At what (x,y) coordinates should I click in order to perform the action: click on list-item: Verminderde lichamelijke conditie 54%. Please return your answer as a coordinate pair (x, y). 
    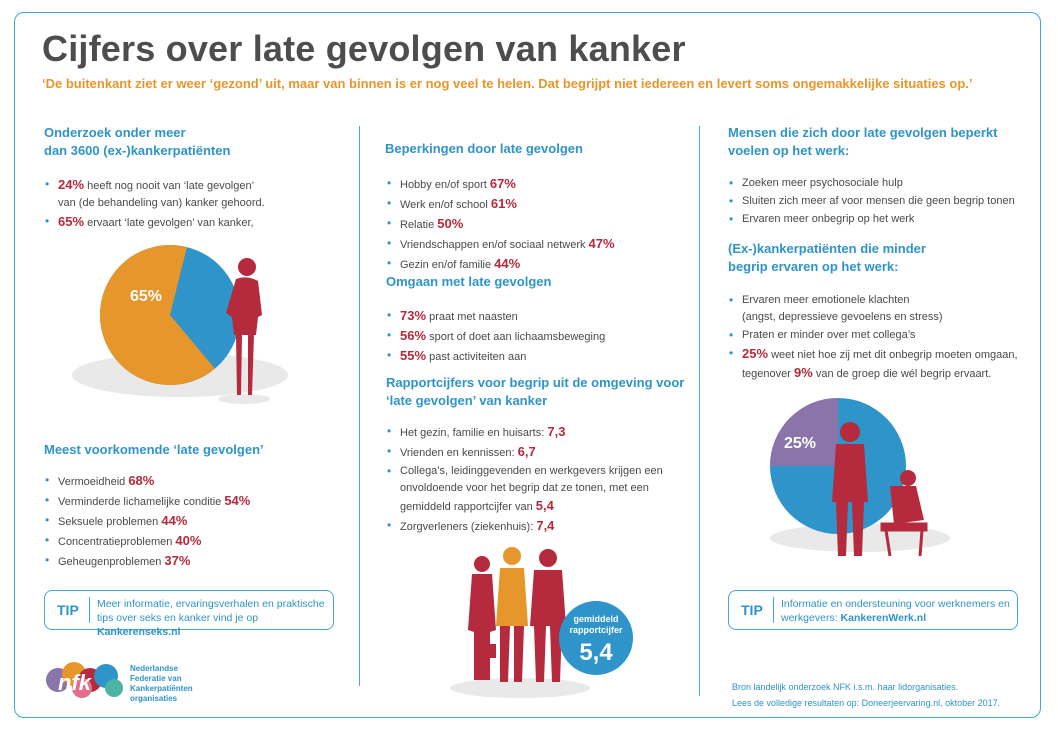
    Looking at the image, I should click on (194, 501).